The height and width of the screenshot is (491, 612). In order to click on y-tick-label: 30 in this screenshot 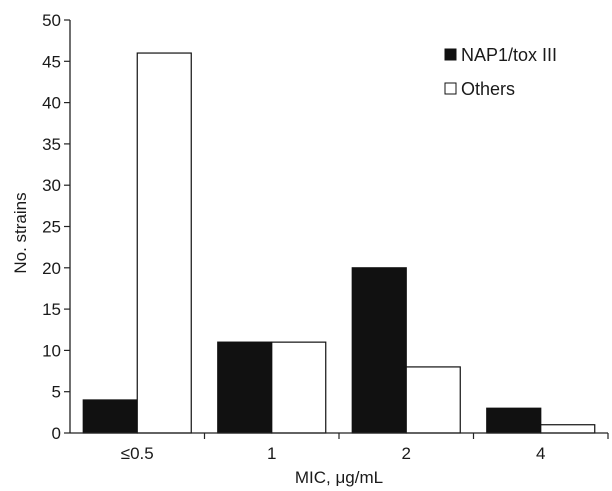, I will do `click(51, 185)`.